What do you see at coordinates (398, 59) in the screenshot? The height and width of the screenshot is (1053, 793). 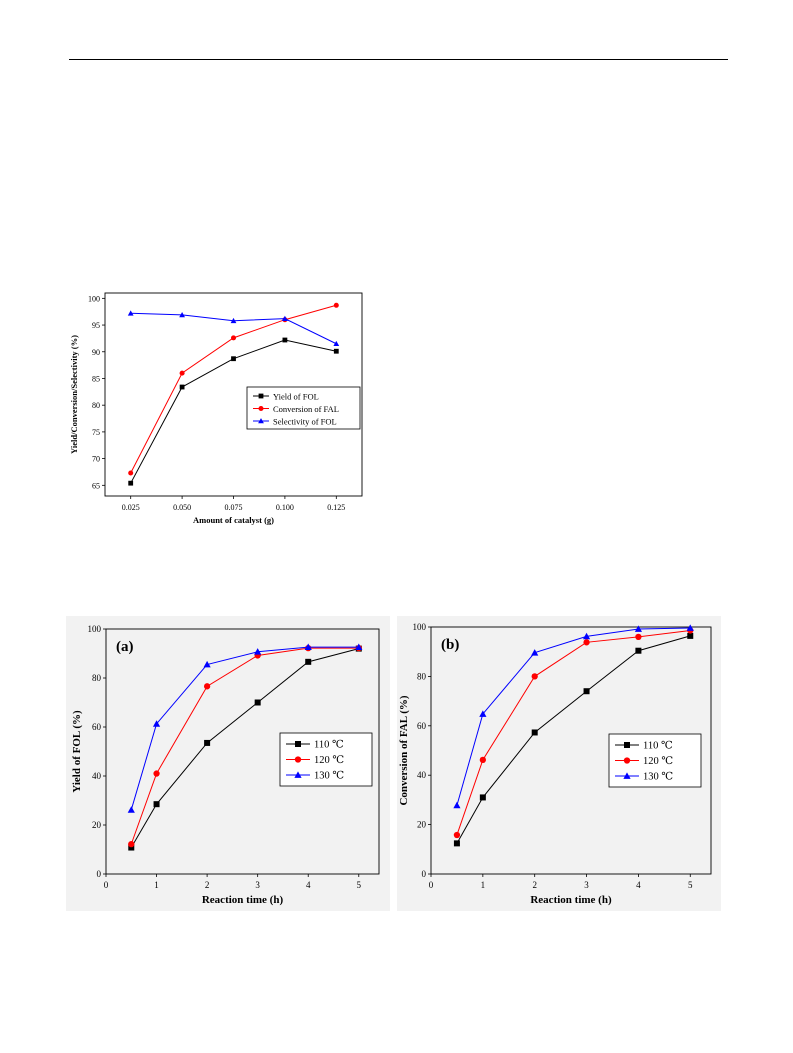 I see `header-rule` at bounding box center [398, 59].